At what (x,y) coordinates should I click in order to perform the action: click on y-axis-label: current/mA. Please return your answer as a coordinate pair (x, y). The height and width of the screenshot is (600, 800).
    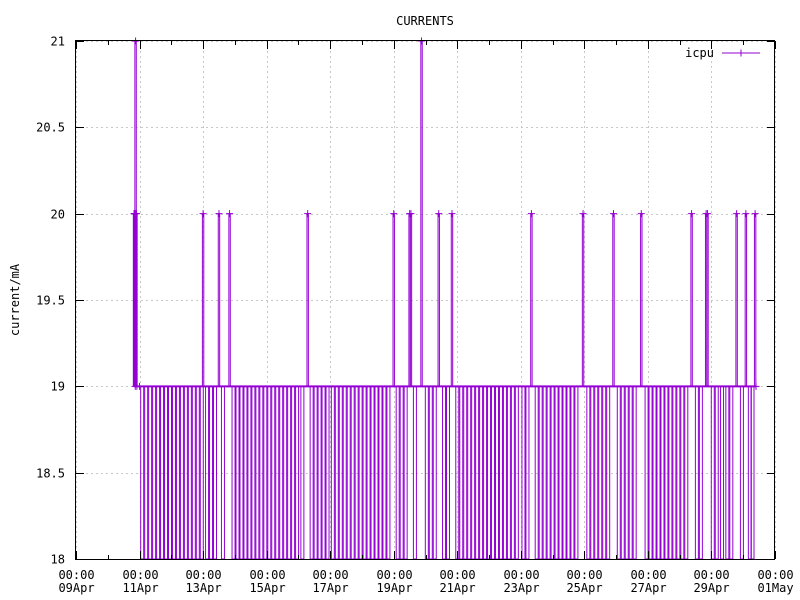
    Looking at the image, I should click on (15, 299).